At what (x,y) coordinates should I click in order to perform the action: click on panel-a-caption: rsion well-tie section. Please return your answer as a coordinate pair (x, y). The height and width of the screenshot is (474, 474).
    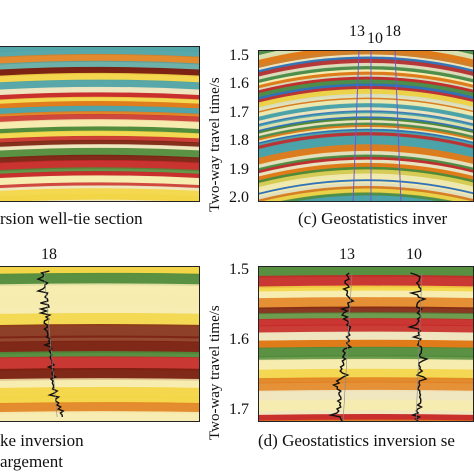
    Looking at the image, I should click on (71, 218).